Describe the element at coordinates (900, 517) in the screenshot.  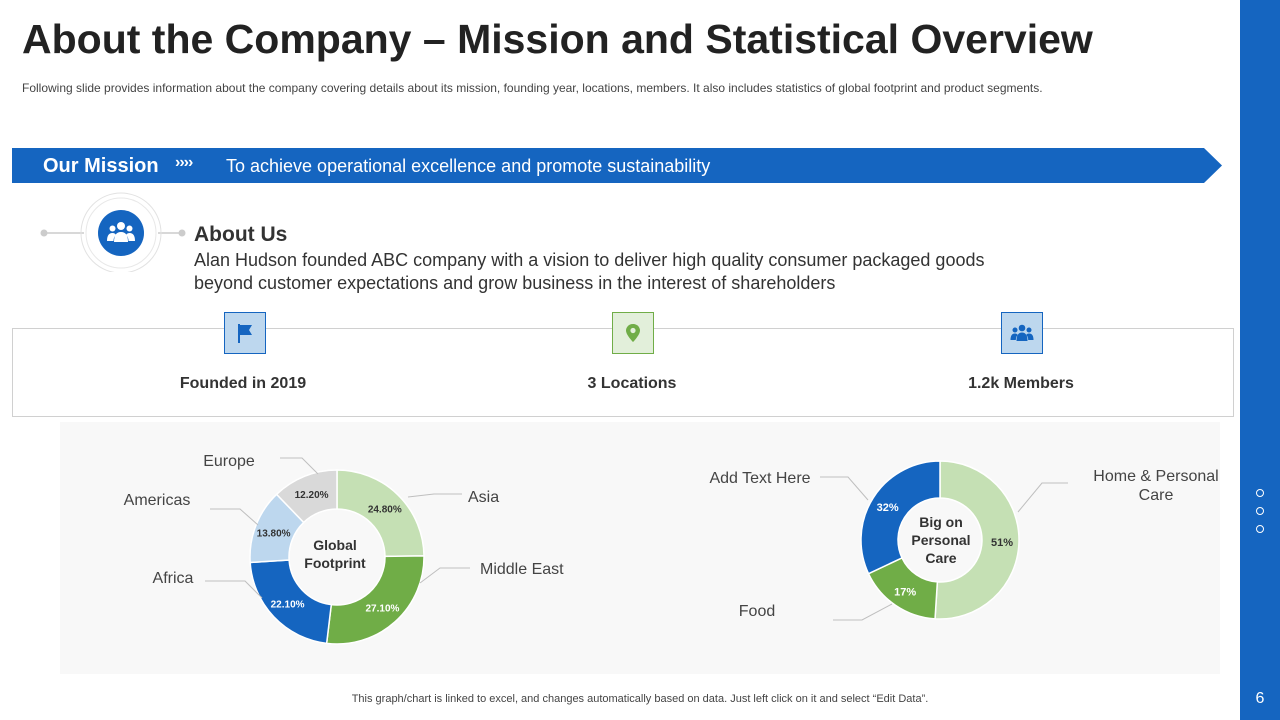
I see `slice-add-text-here` at that location.